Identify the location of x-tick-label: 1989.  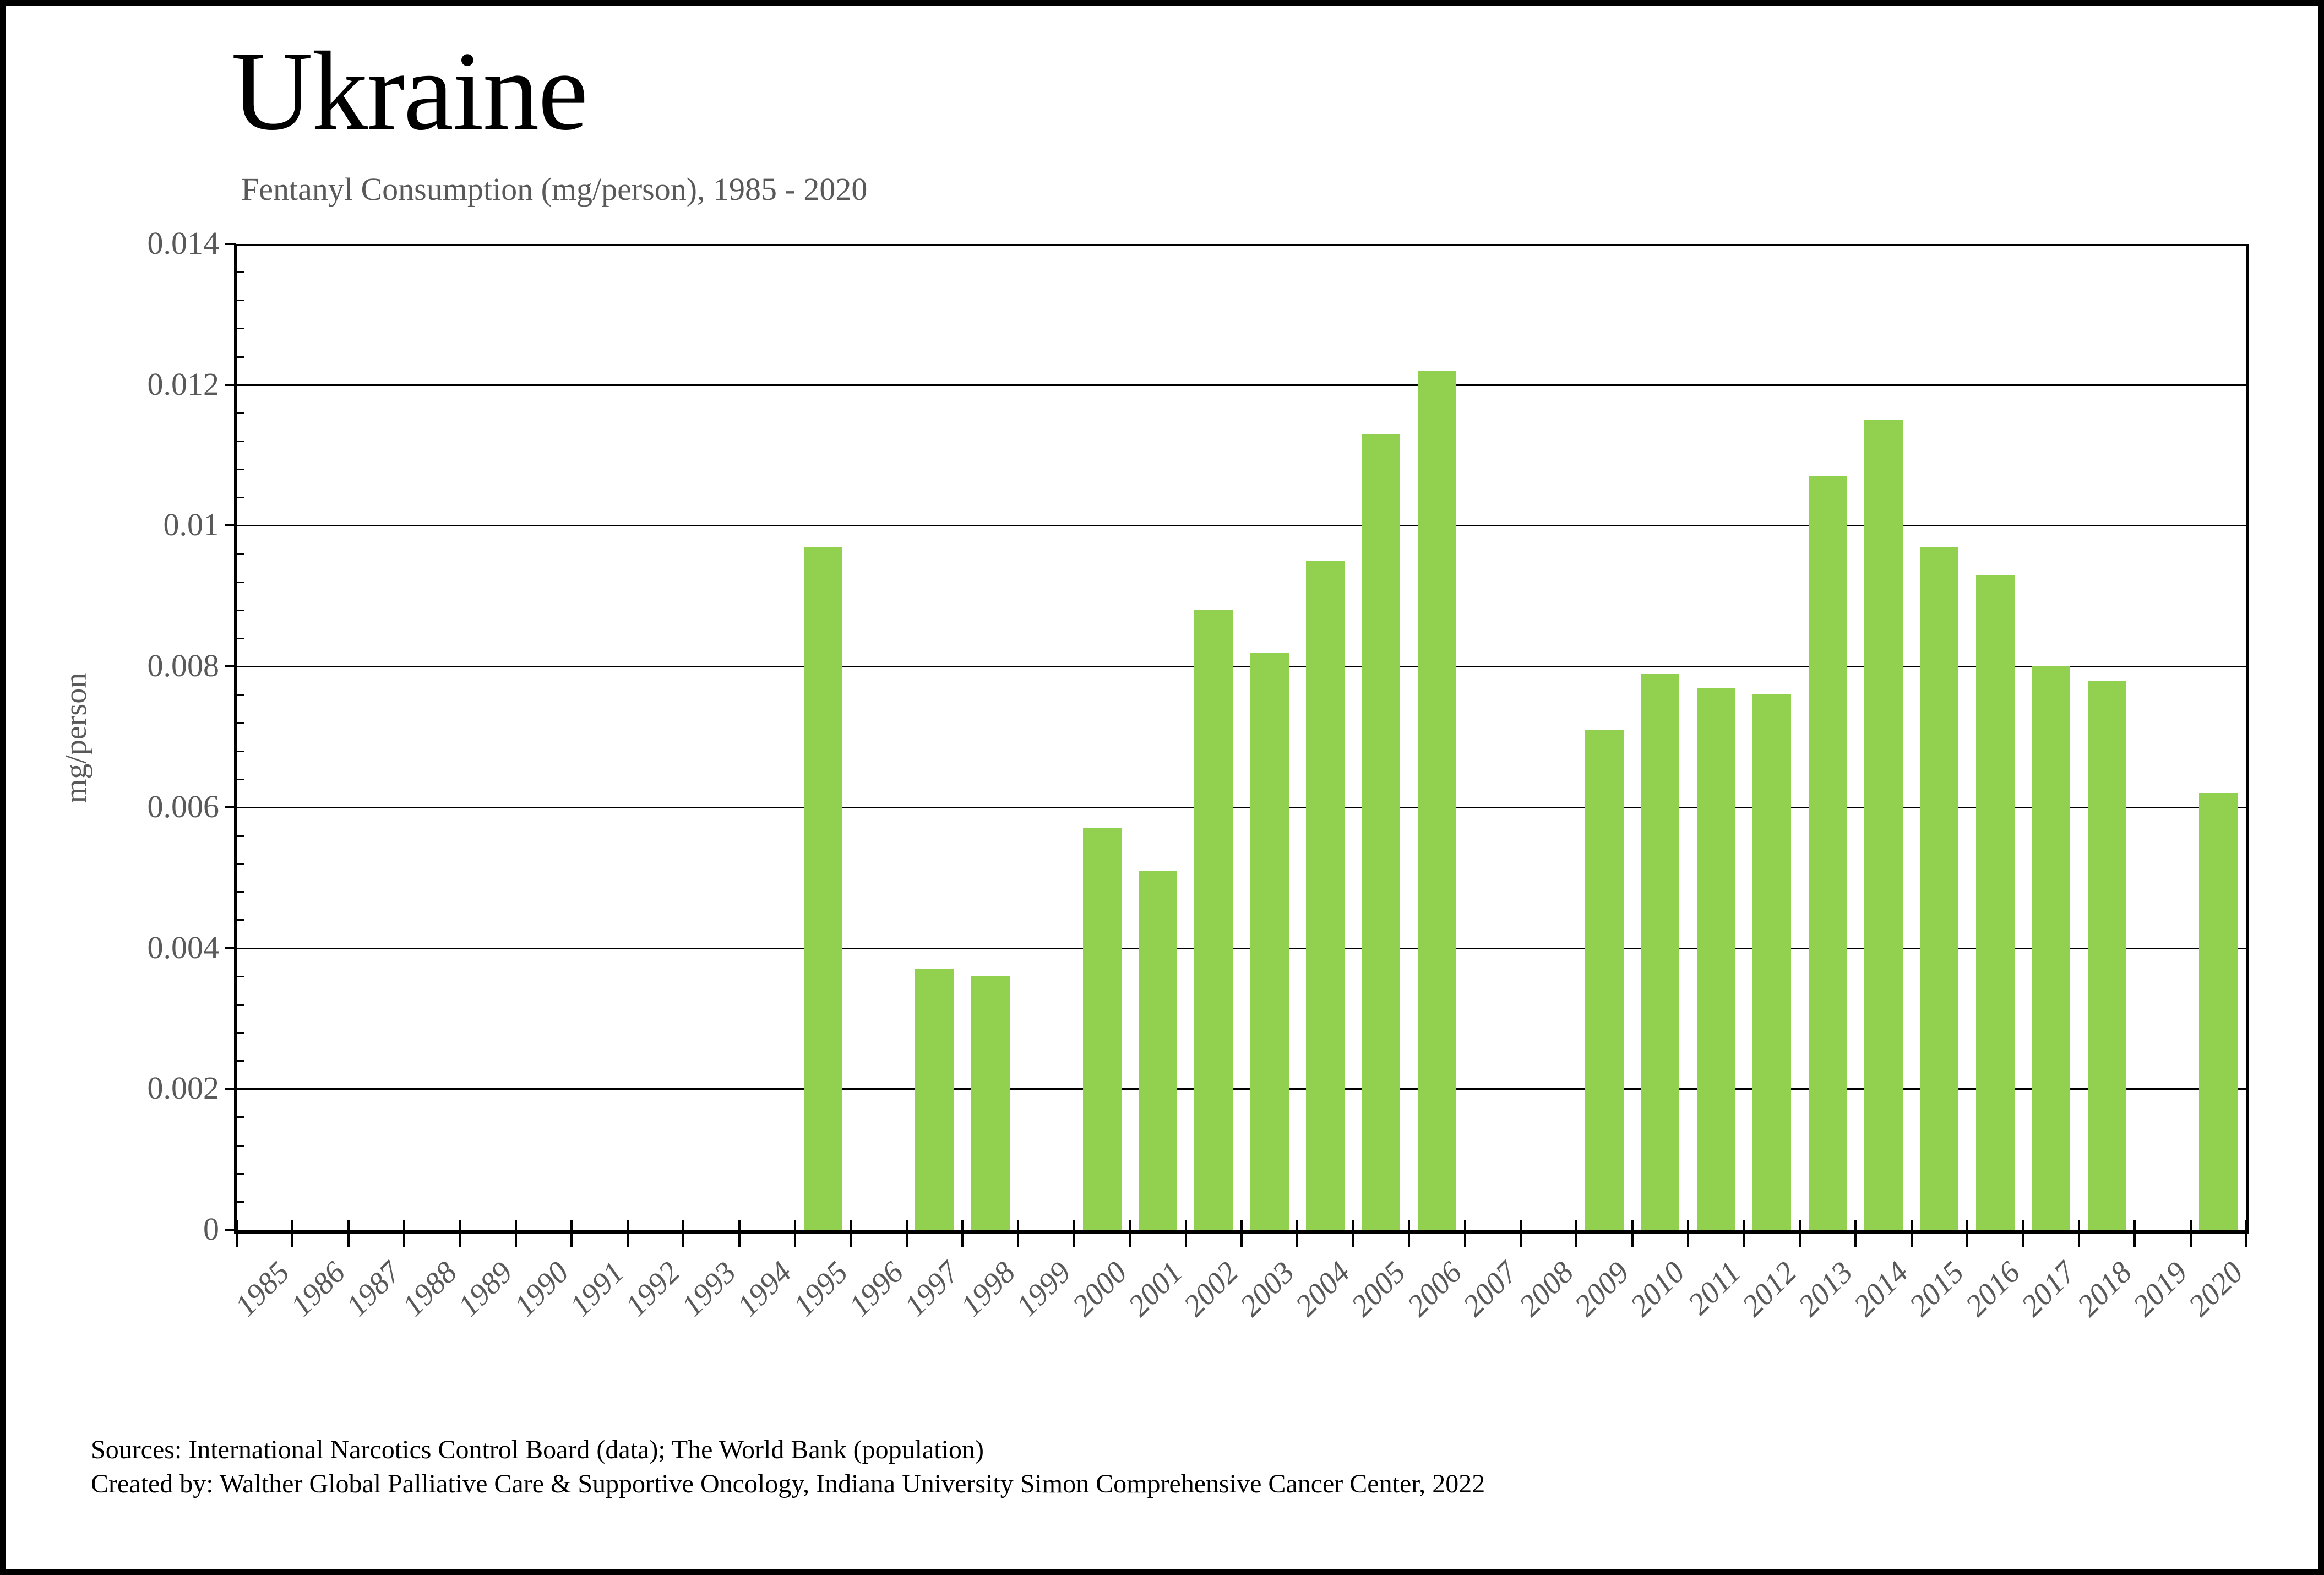
(485, 1289).